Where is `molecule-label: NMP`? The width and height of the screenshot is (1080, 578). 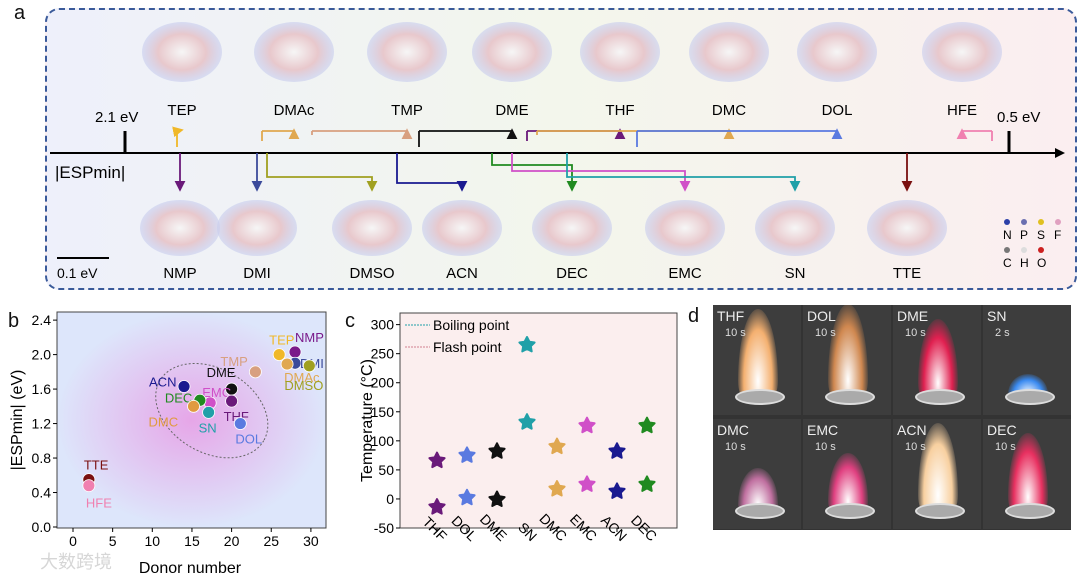
molecule-label: NMP is located at coordinates (179, 273).